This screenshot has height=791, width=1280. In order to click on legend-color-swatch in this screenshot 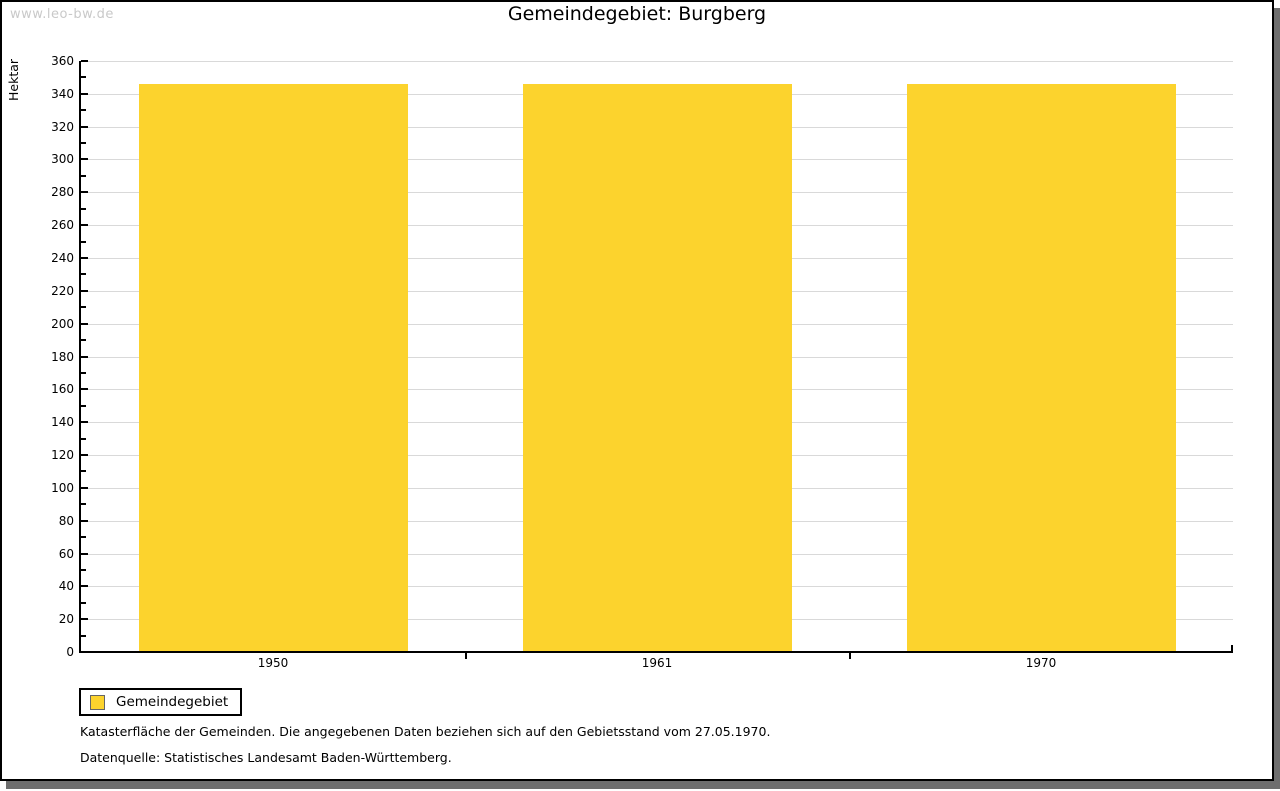, I will do `click(97, 702)`.